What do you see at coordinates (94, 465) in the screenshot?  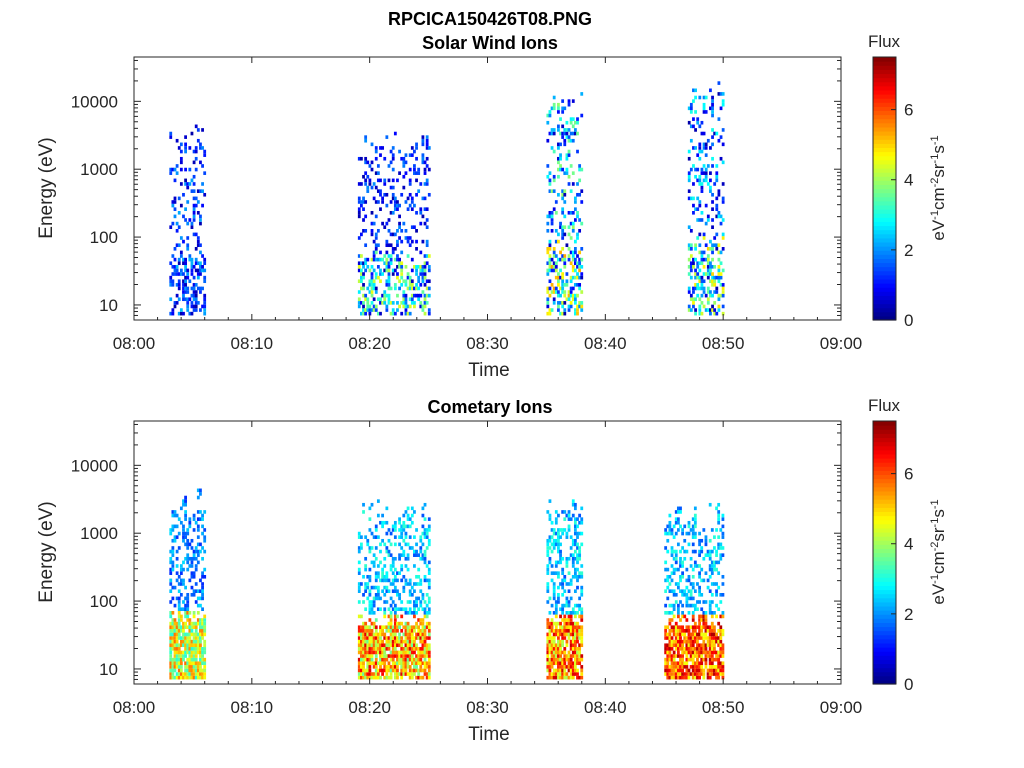 I see `y-tick-label: 10000` at bounding box center [94, 465].